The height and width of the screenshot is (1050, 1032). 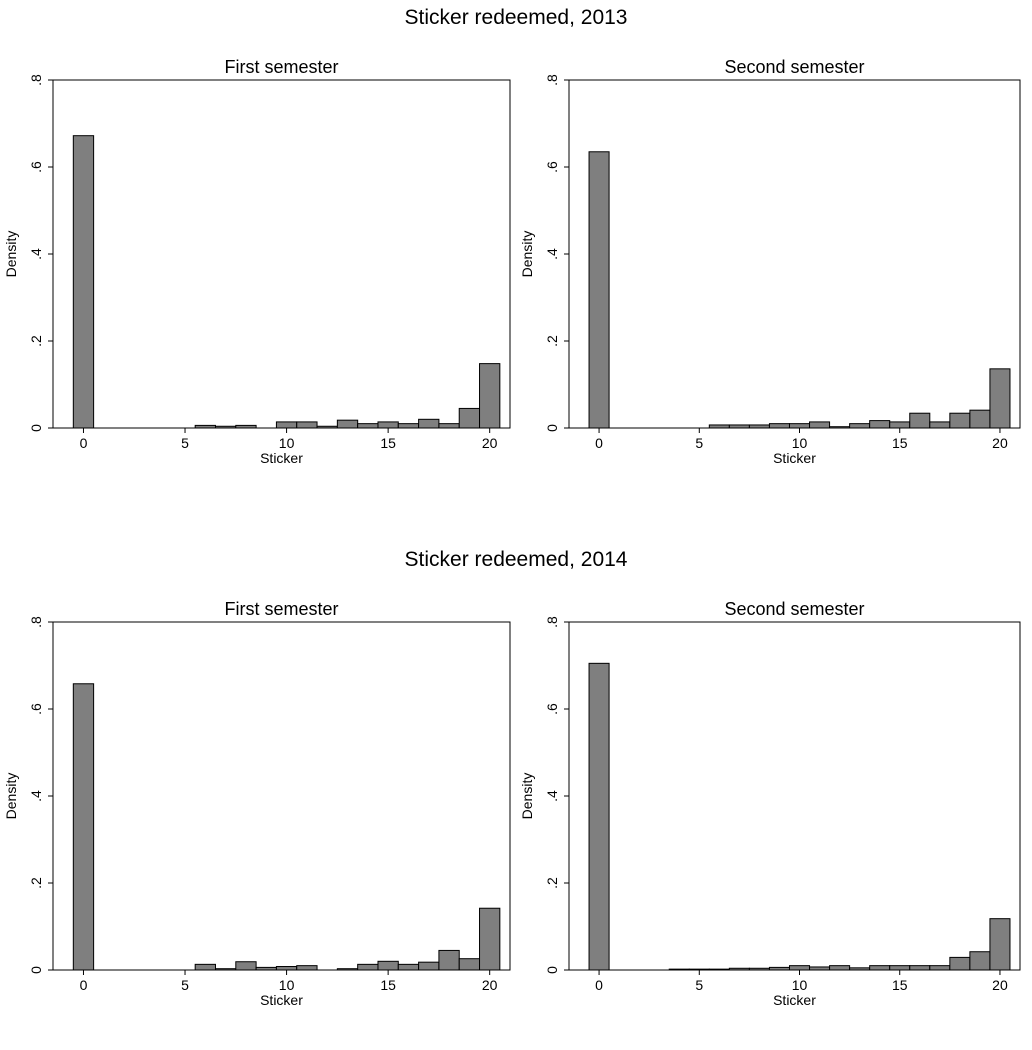 What do you see at coordinates (516, 17) in the screenshot?
I see `figure-title-2013: Sticker redeemed, 2013` at bounding box center [516, 17].